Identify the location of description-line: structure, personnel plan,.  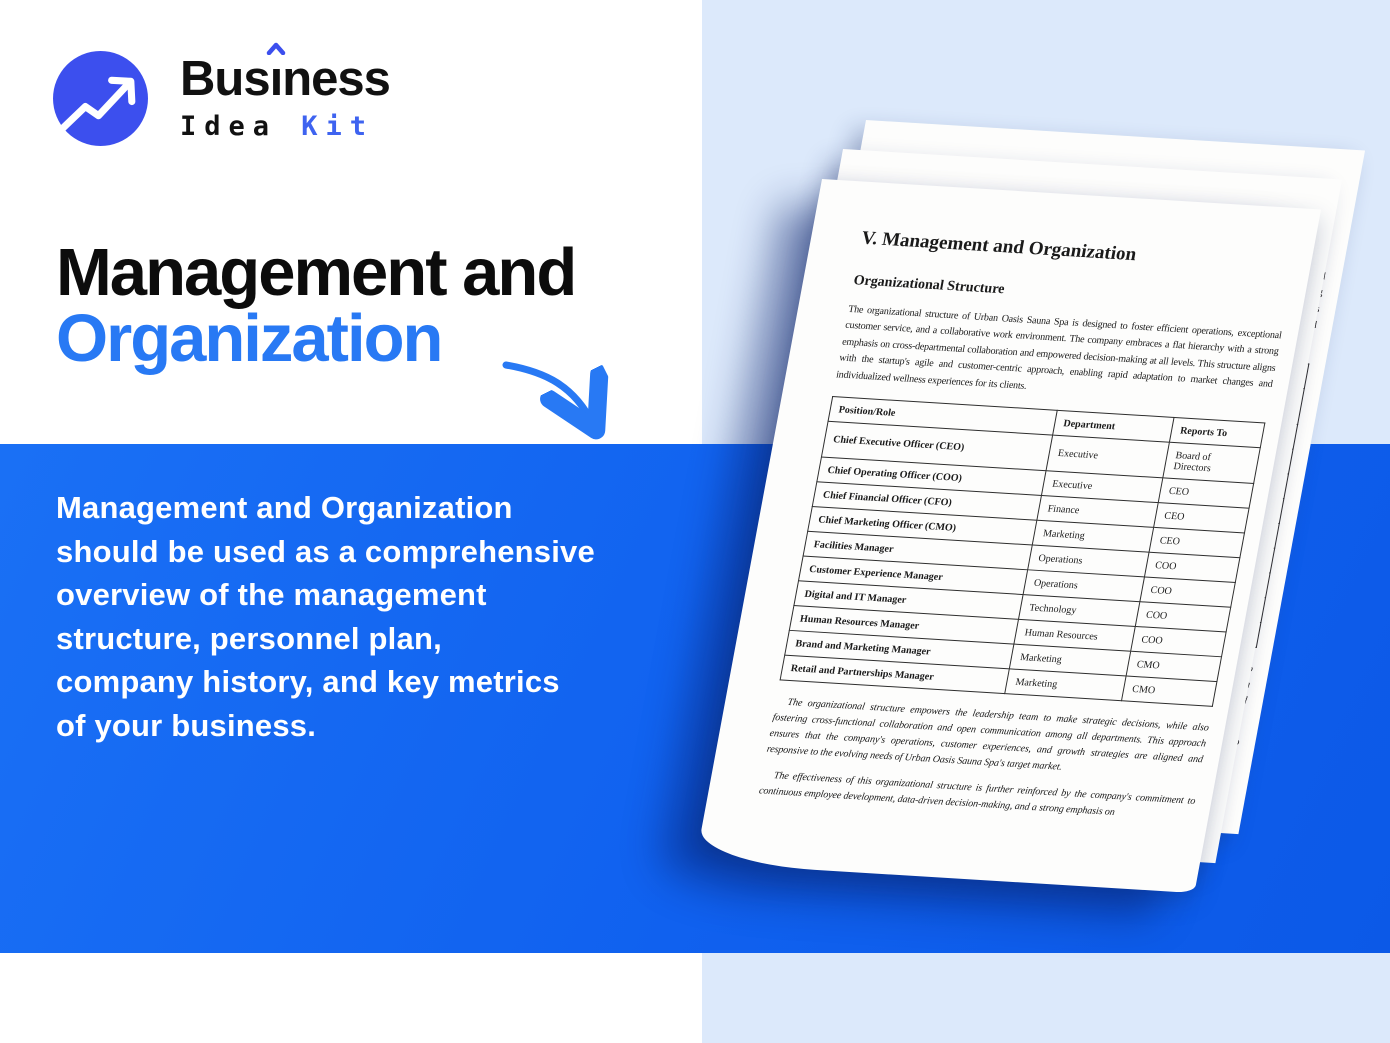
(249, 638).